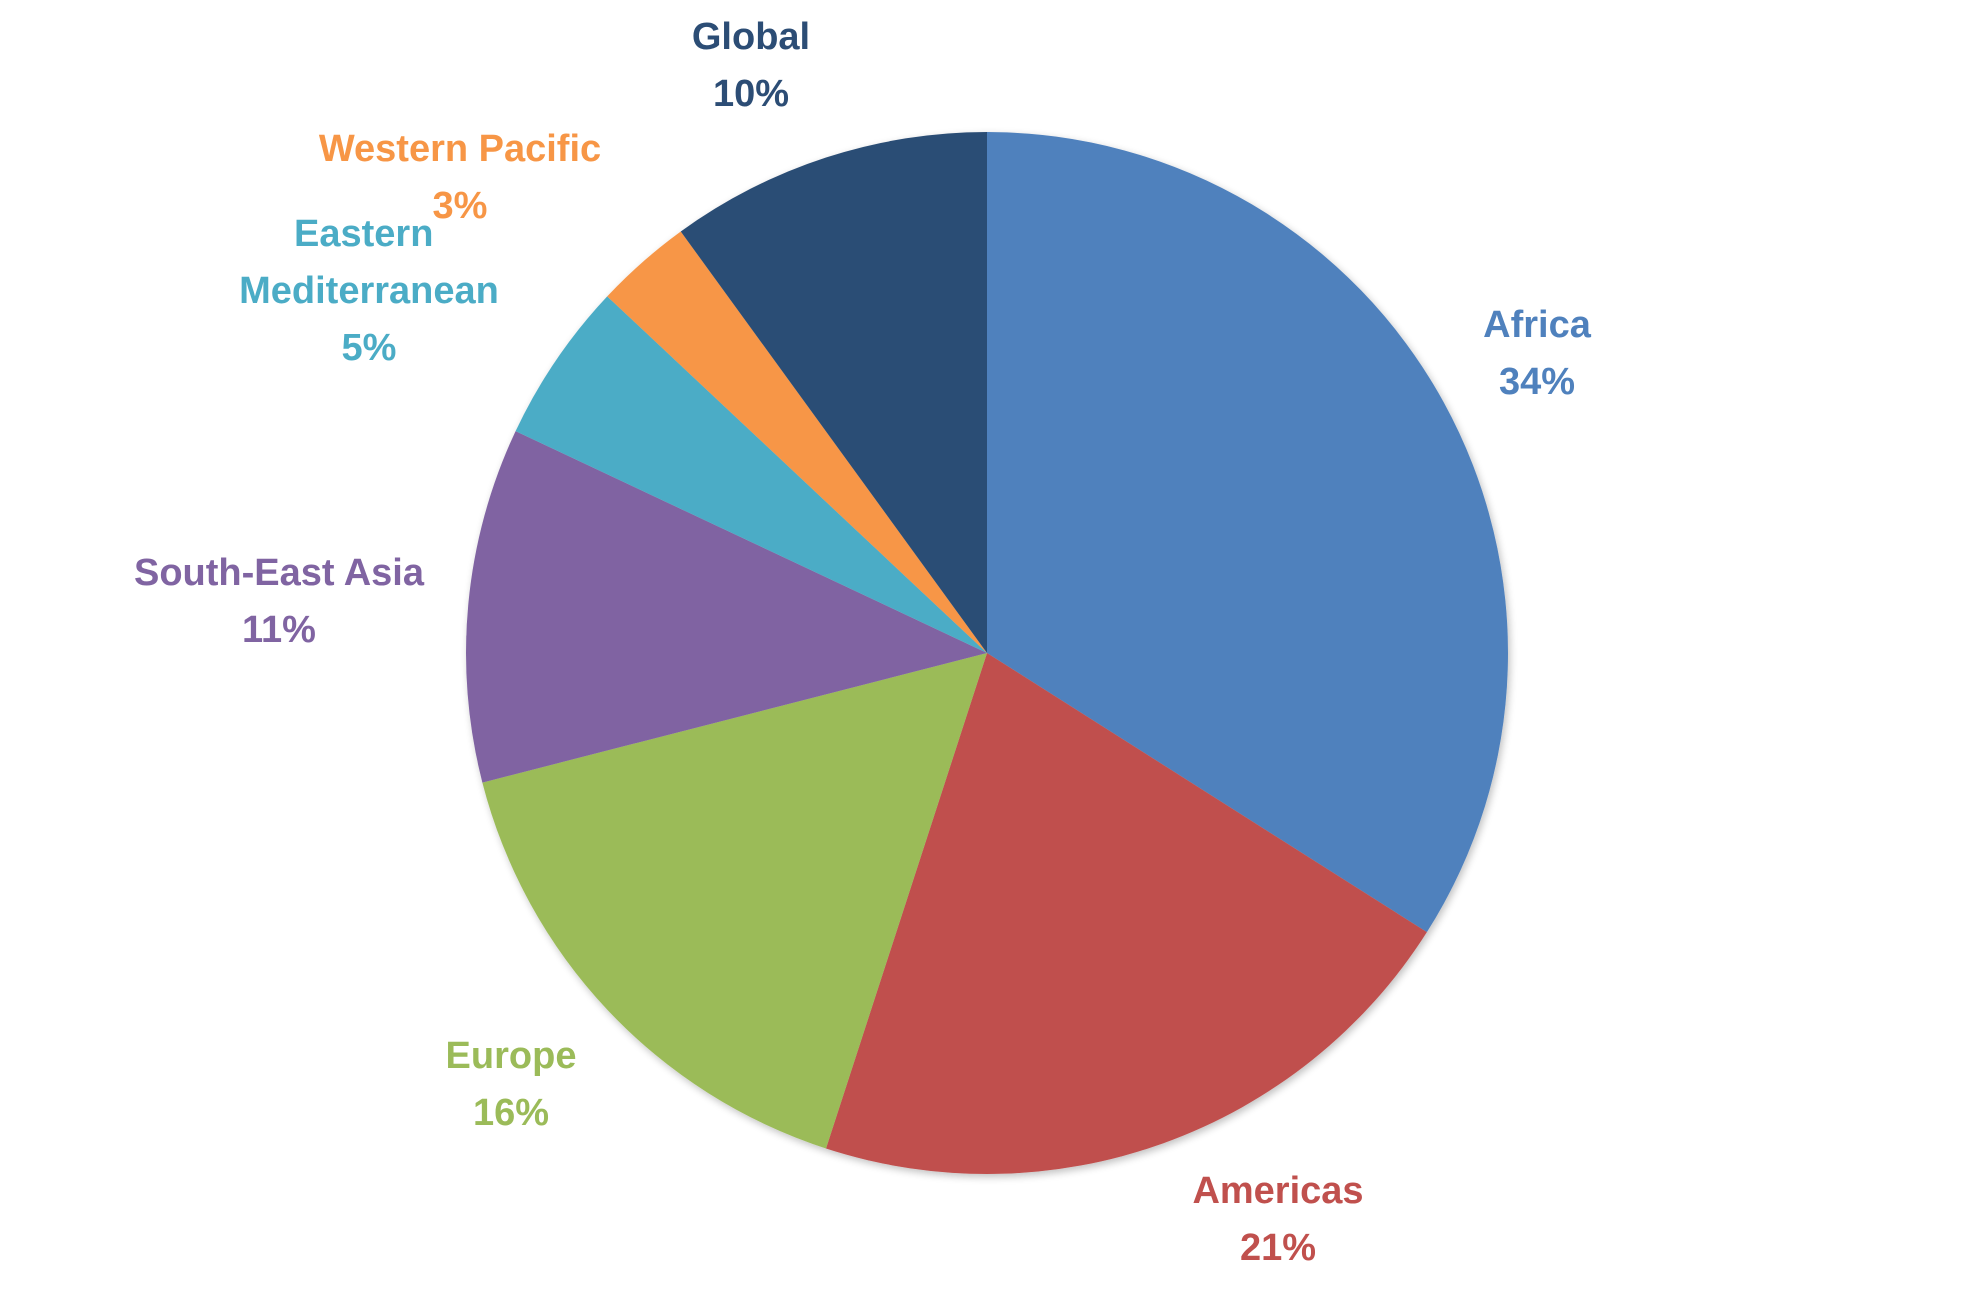 The image size is (1975, 1307). What do you see at coordinates (279, 630) in the screenshot?
I see `data-label-value: 11%` at bounding box center [279, 630].